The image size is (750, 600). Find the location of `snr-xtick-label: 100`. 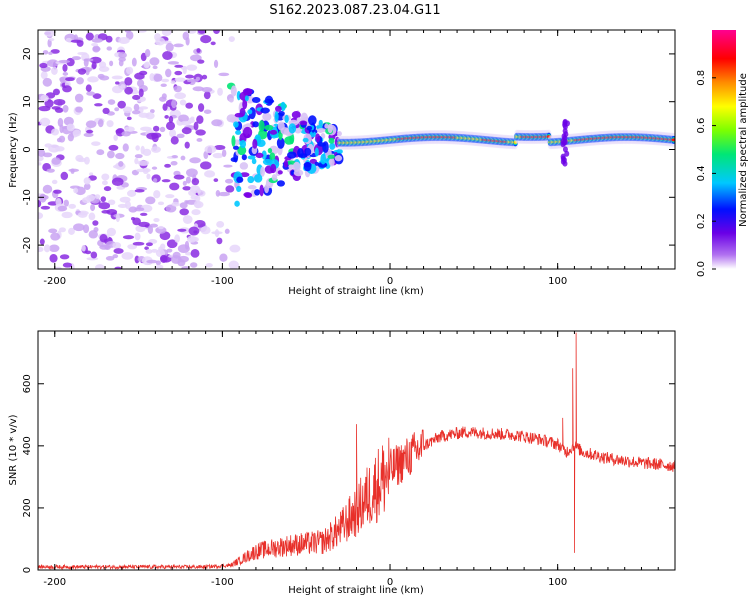

snr-xtick-label: 100 is located at coordinates (557, 582).